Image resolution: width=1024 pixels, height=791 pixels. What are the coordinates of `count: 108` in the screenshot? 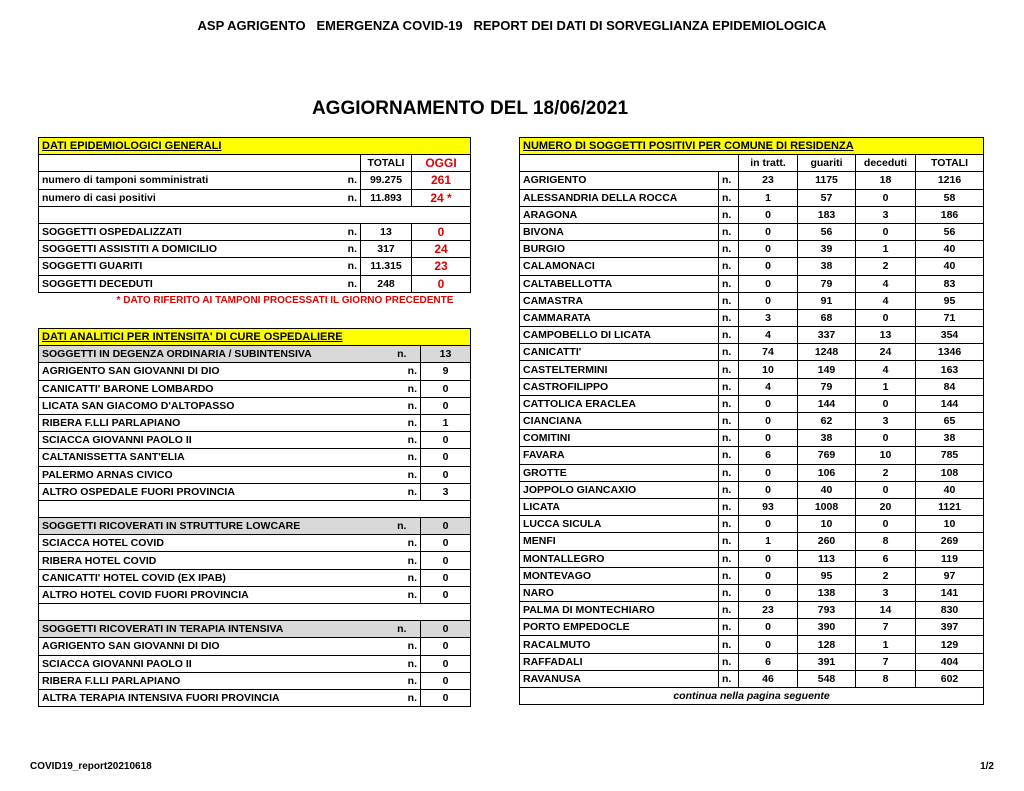 It's located at (949, 472).